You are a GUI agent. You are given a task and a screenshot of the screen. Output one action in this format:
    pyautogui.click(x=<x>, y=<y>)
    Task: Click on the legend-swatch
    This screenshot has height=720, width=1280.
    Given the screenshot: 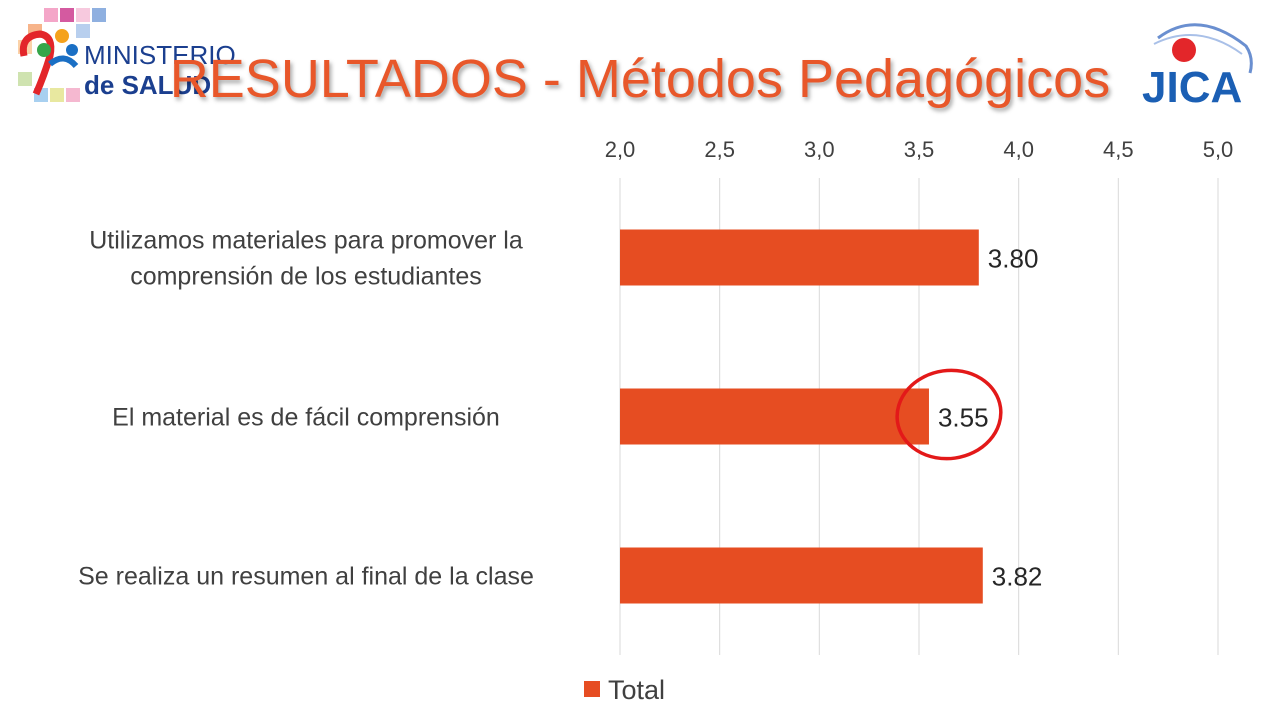 What is the action you would take?
    pyautogui.click(x=592, y=689)
    